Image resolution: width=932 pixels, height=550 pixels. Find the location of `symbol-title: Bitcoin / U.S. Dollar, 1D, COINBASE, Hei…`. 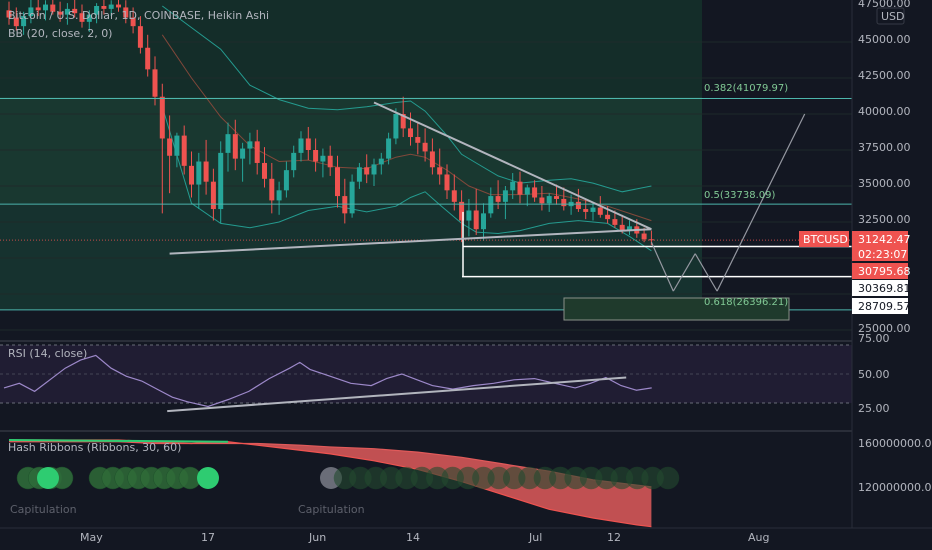

symbol-title: Bitcoin / U.S. Dollar, 1D, COINBASE, Hei… is located at coordinates (138, 15).